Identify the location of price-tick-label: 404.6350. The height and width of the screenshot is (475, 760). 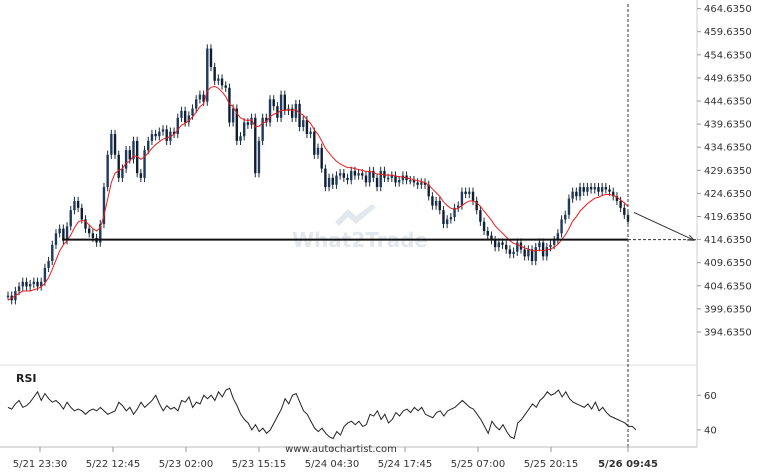
(728, 286).